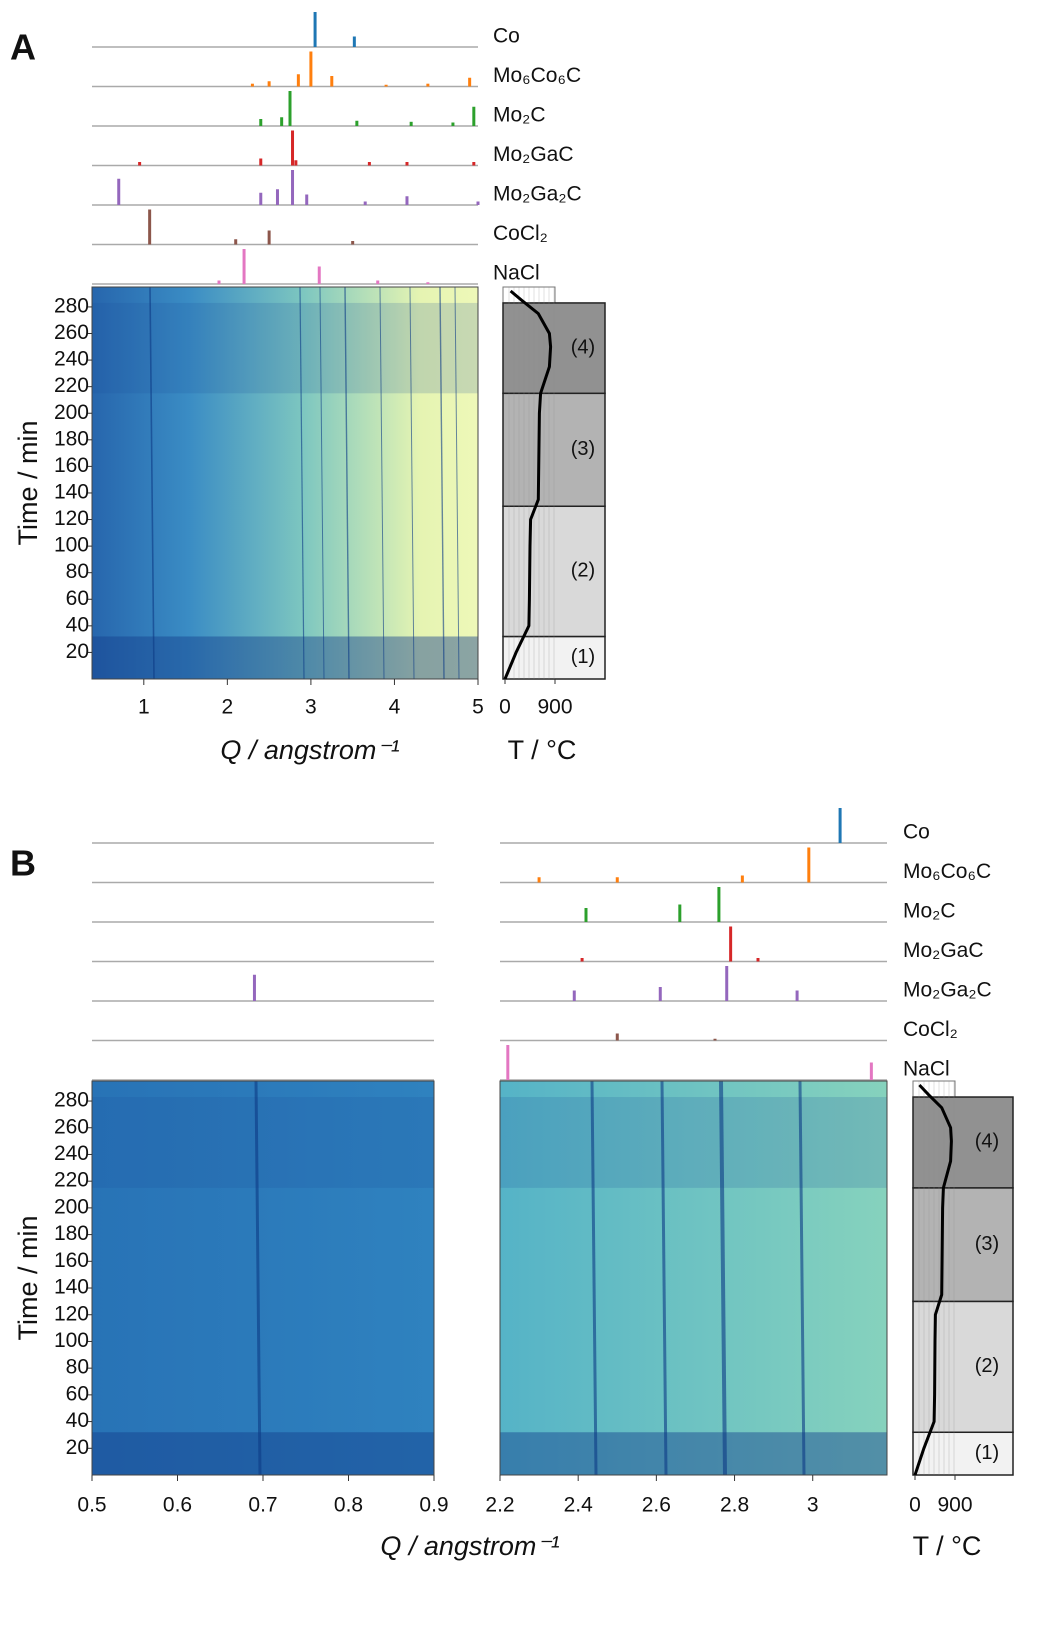 This screenshot has height=1645, width=1059. I want to click on x-tick-label: 1, so click(144, 707).